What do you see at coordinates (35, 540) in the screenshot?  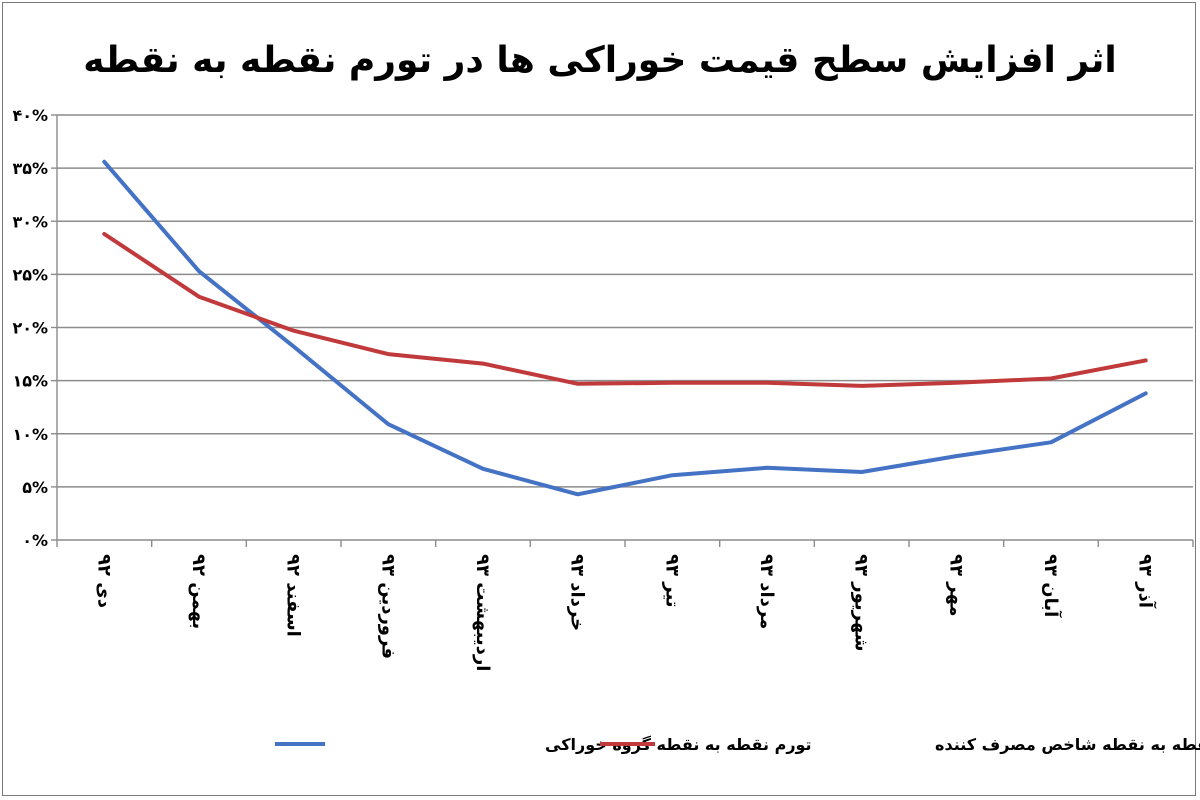 I see `y-tick-label: ۰%` at bounding box center [35, 540].